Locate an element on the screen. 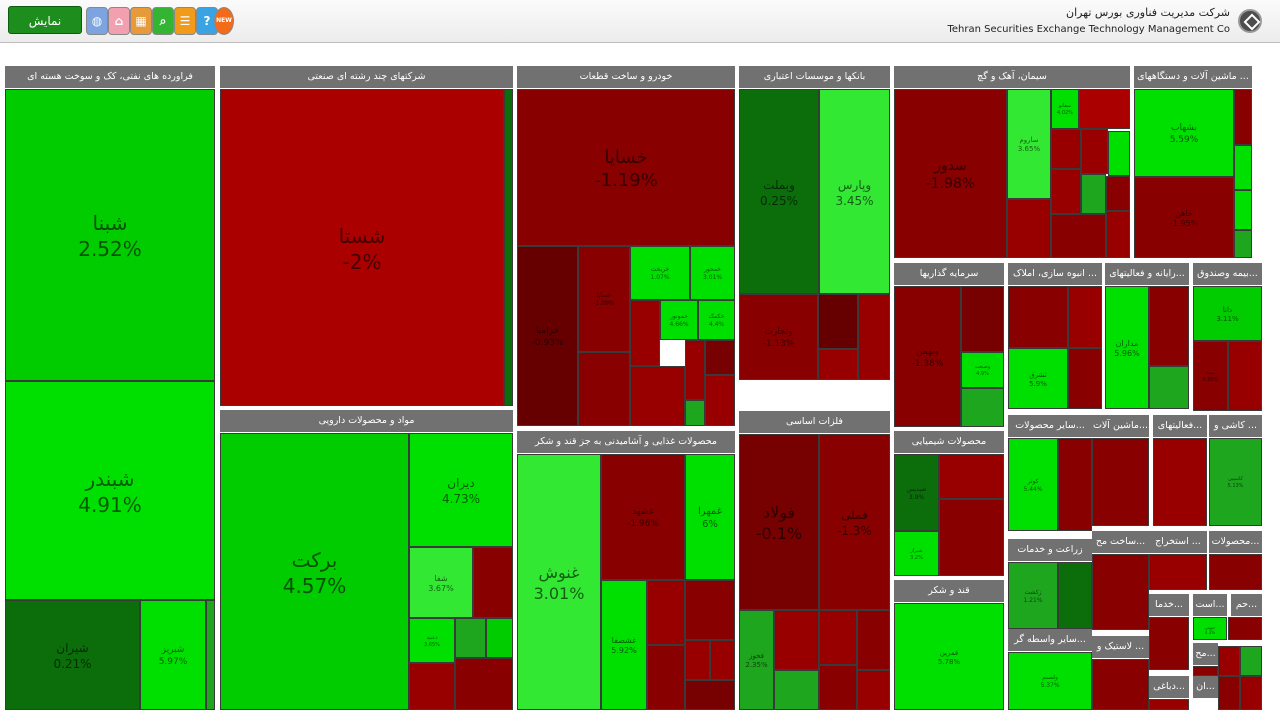 This screenshot has width=1280, height=720. stock-tile: فولاد -0.1% is located at coordinates (779, 522).